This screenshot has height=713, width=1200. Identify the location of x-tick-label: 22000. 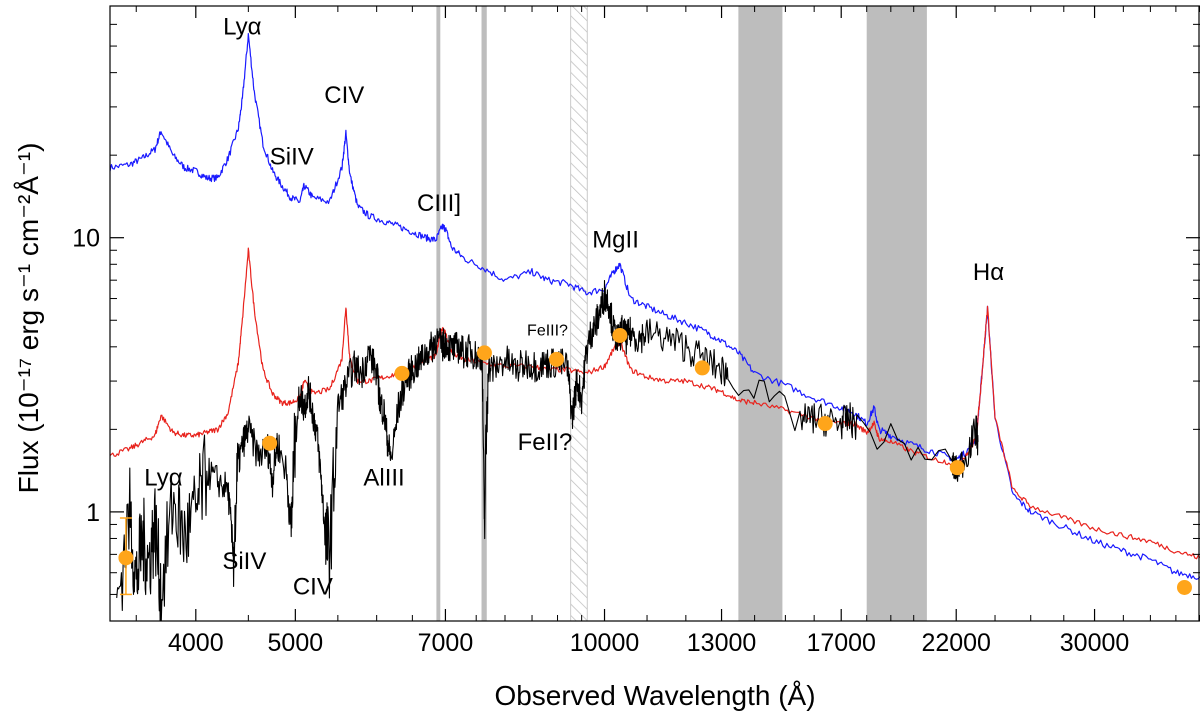
(956, 643).